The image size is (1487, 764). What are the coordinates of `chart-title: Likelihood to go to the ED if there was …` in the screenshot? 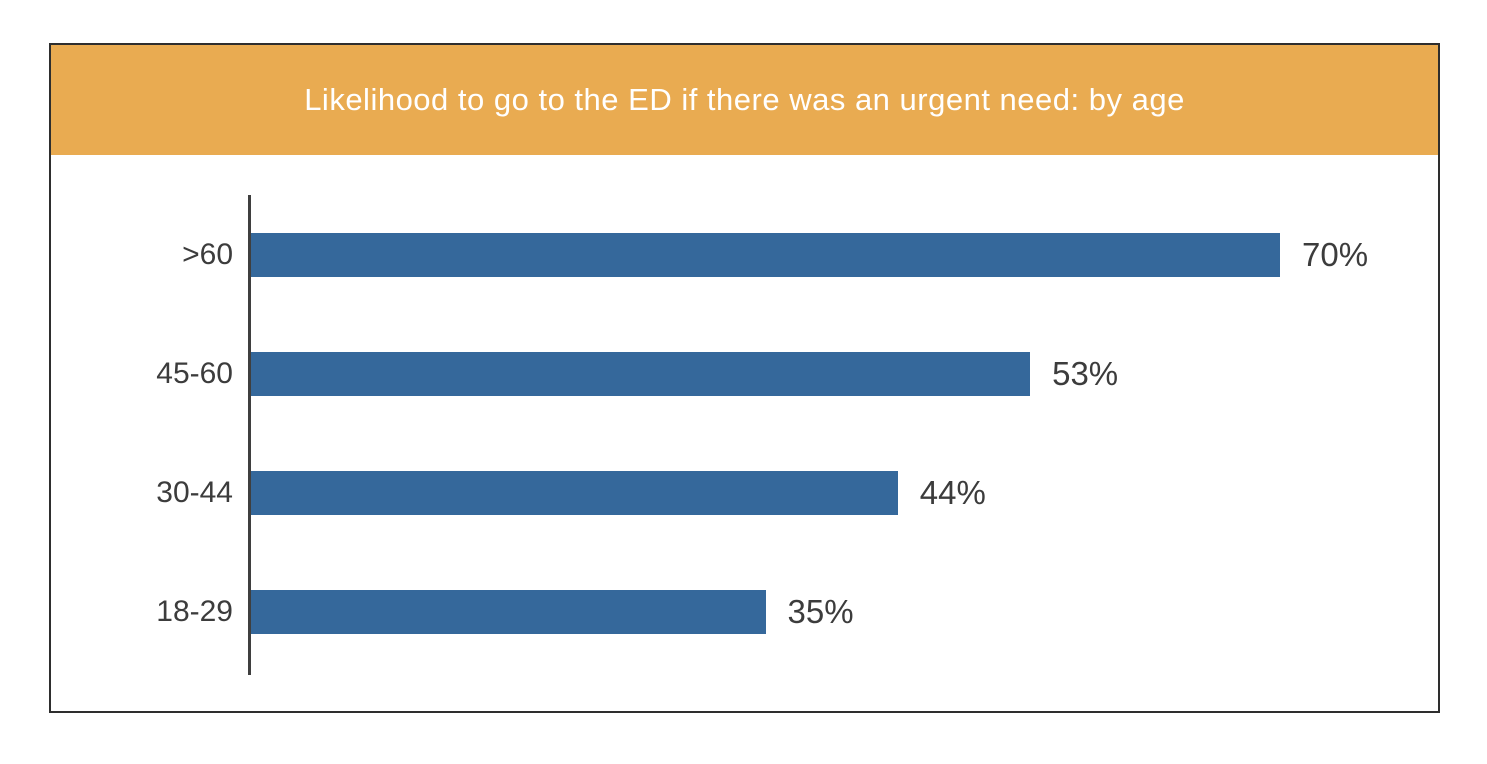 It's located at (744, 99).